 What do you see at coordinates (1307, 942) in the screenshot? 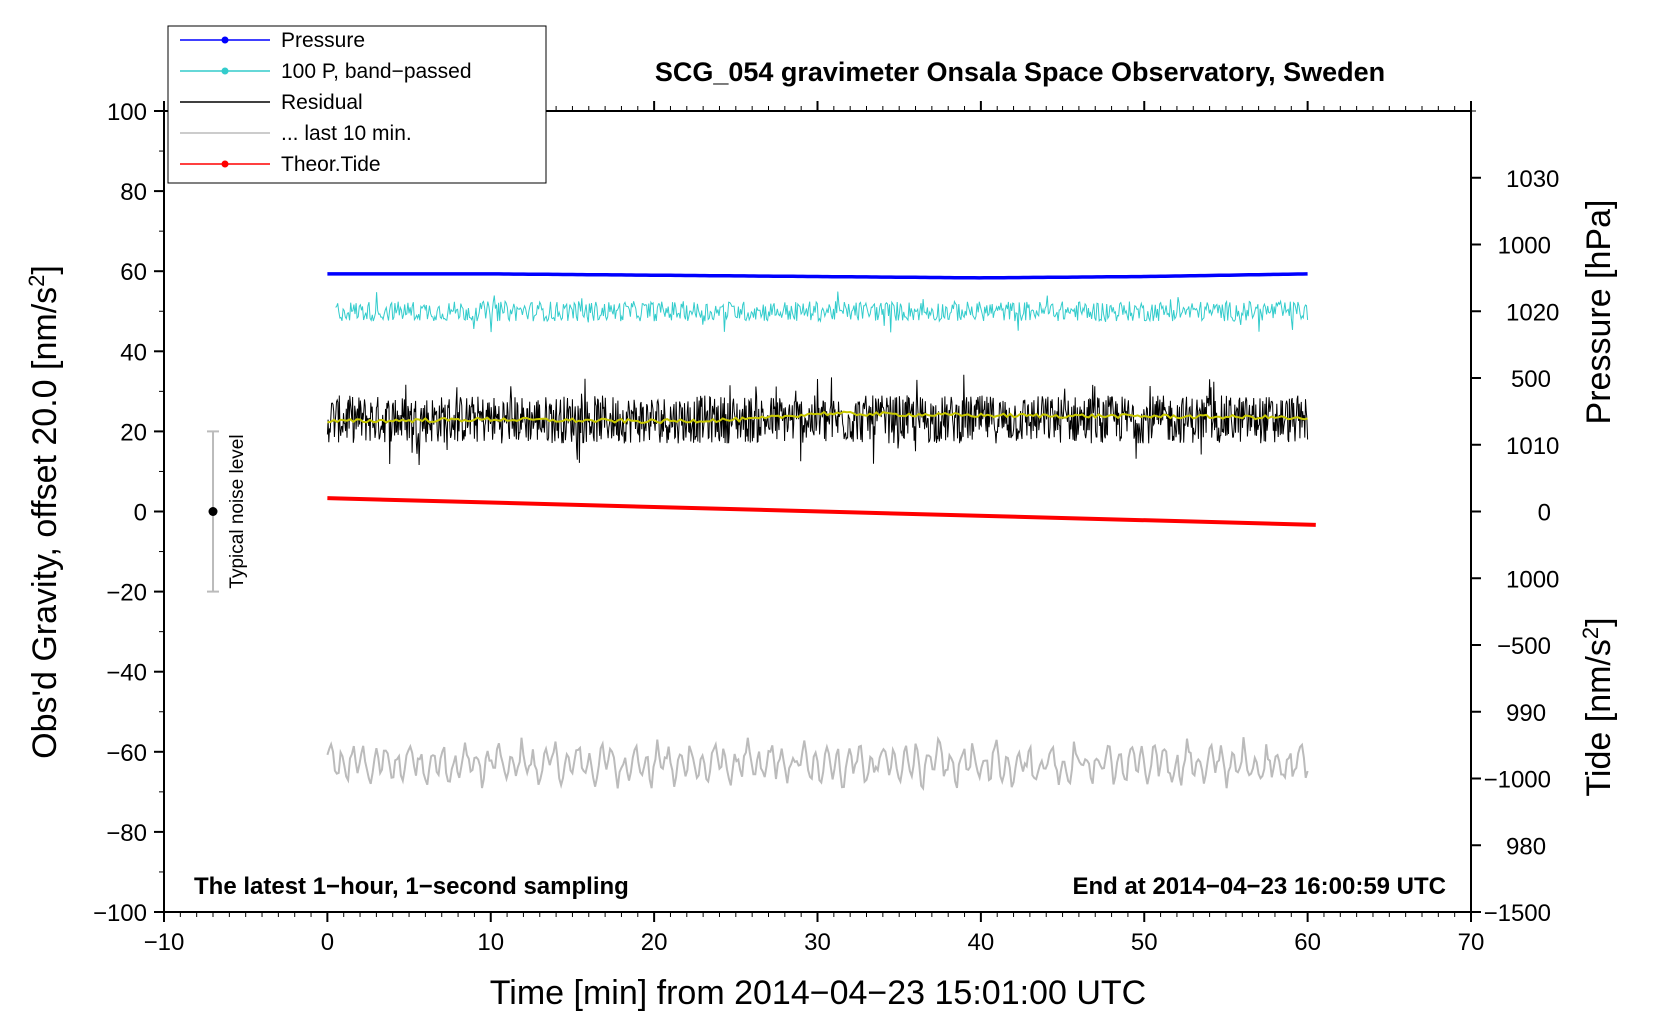
I see `x-tick-label: 60` at bounding box center [1307, 942].